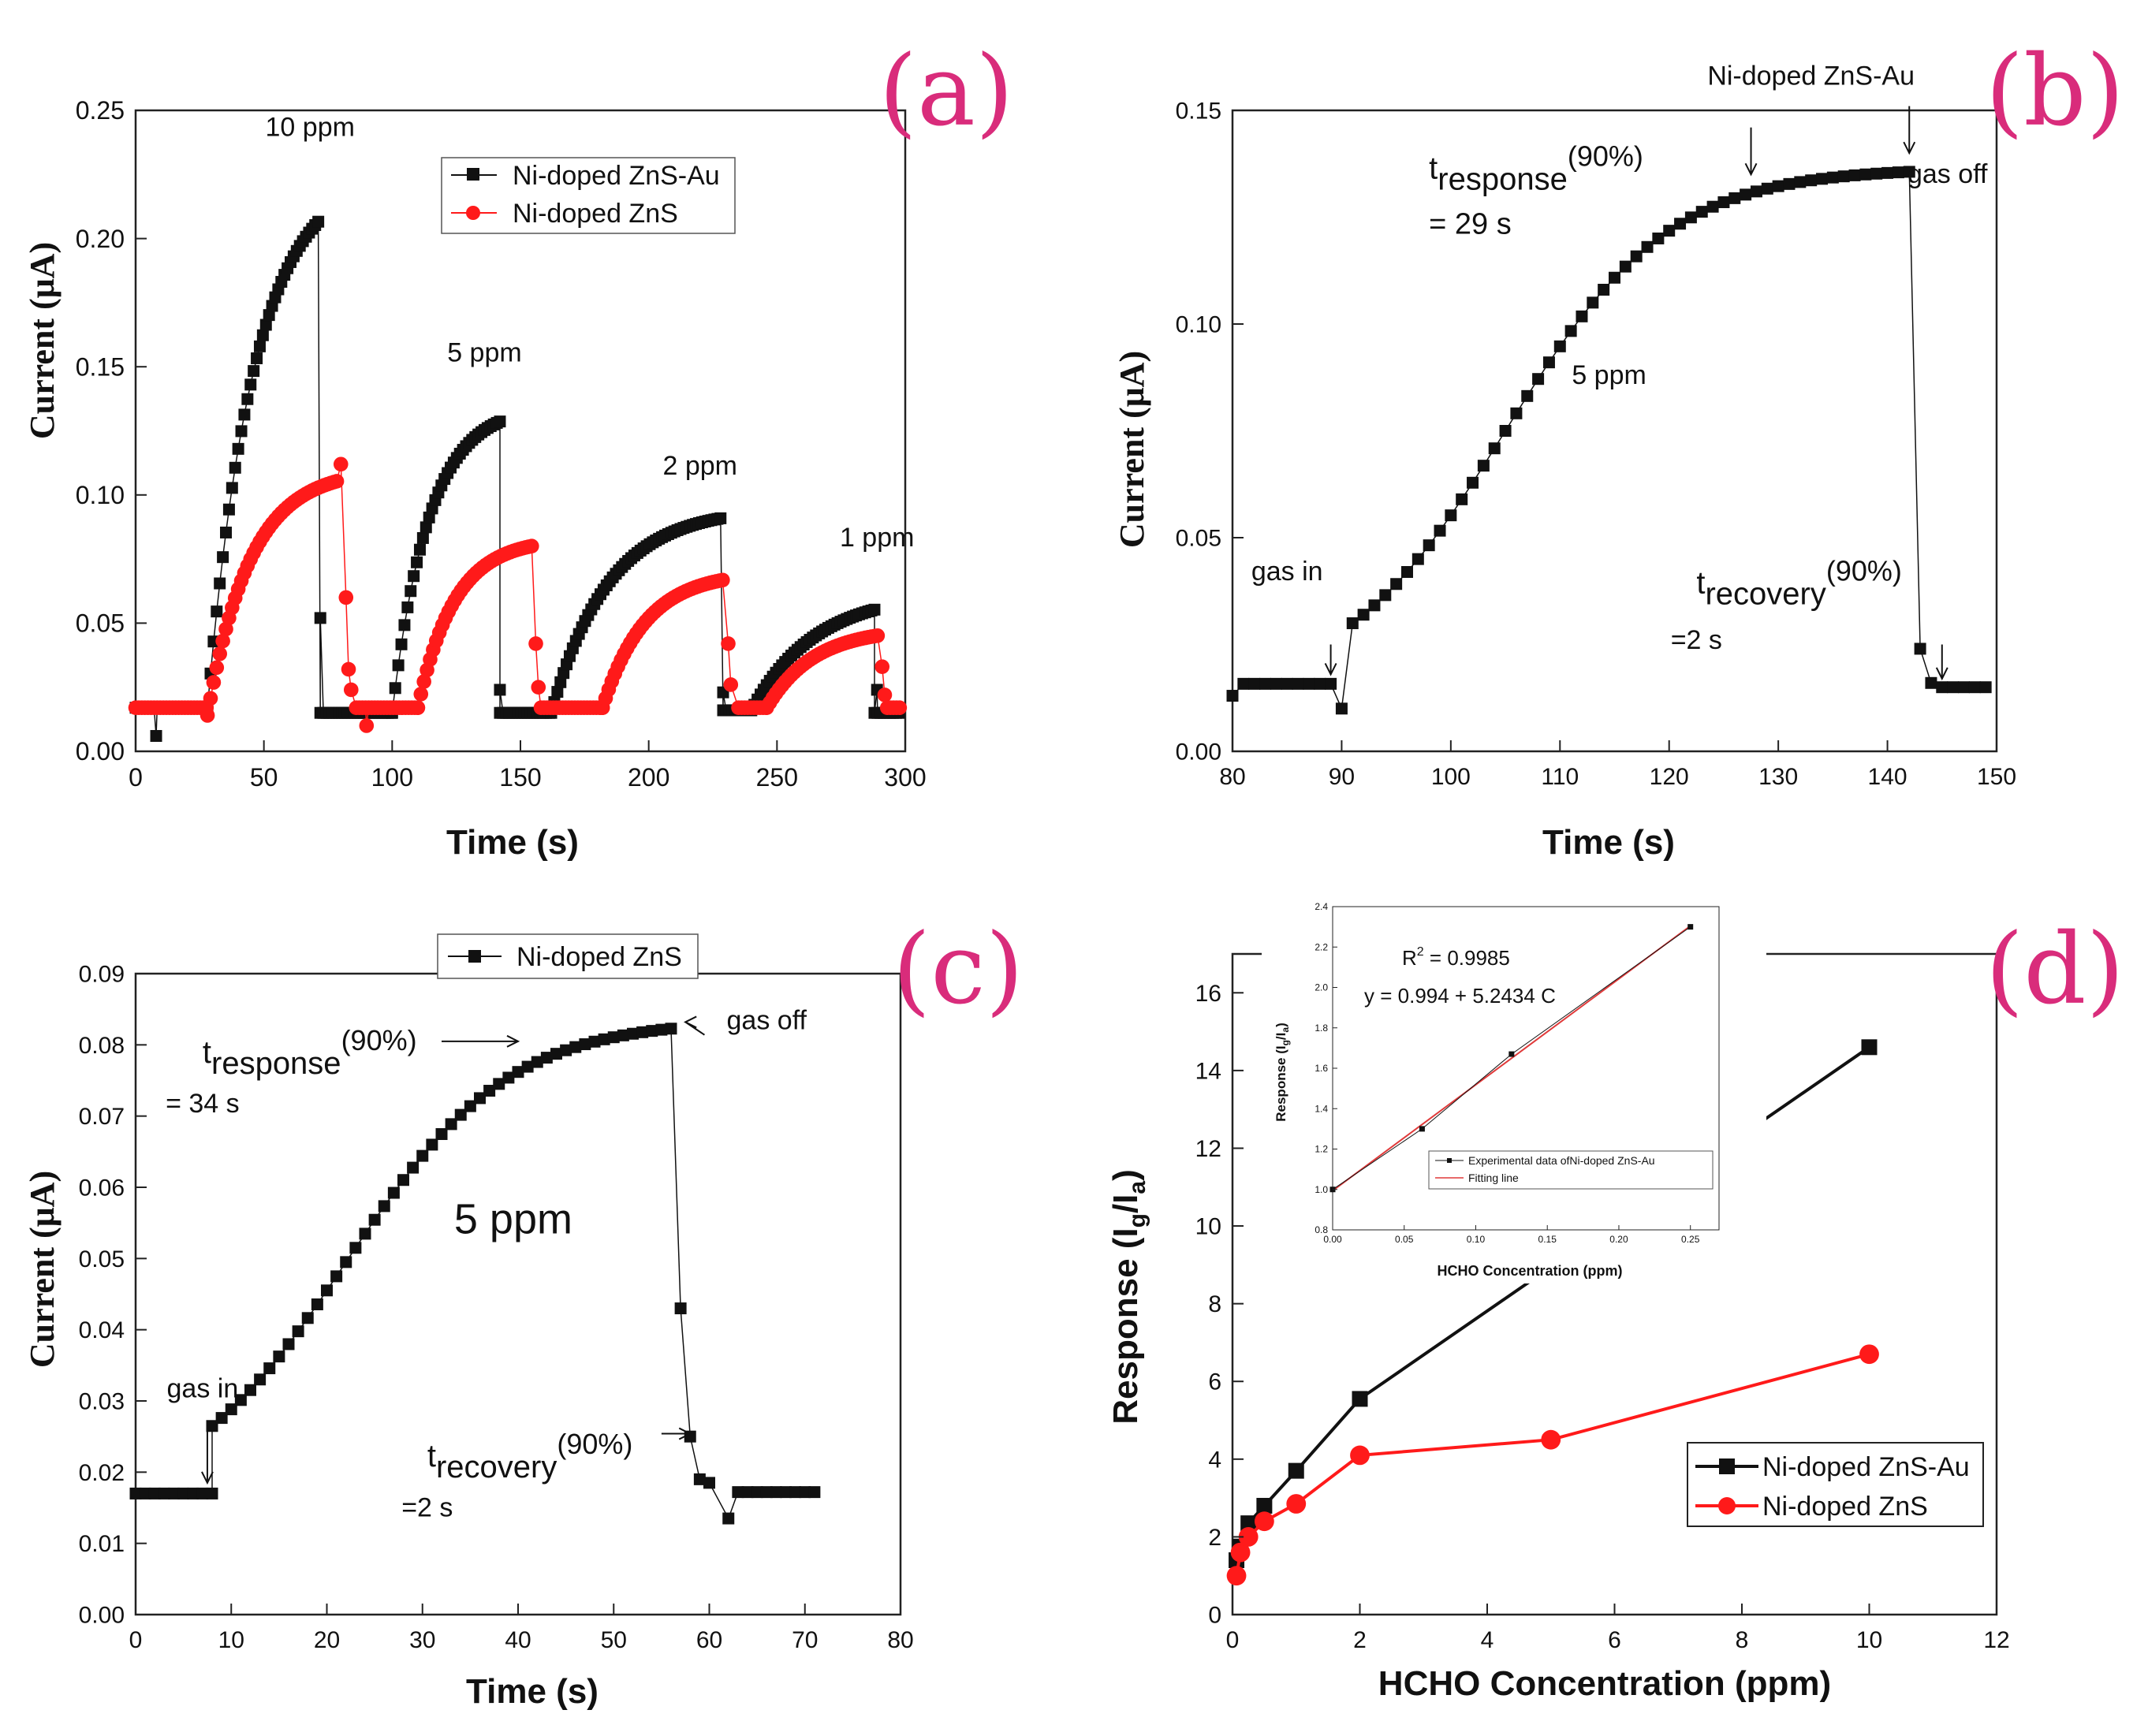 The height and width of the screenshot is (1736, 2148). Describe the element at coordinates (699, 466) in the screenshot. I see `a-annotation-2: 2 ppm` at that location.